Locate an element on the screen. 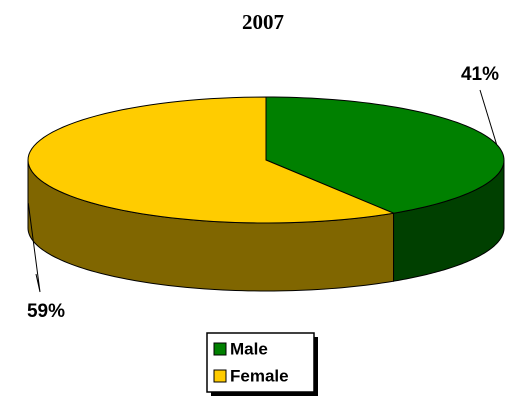 This screenshot has height=404, width=506. legend-label: Female is located at coordinates (259, 375).